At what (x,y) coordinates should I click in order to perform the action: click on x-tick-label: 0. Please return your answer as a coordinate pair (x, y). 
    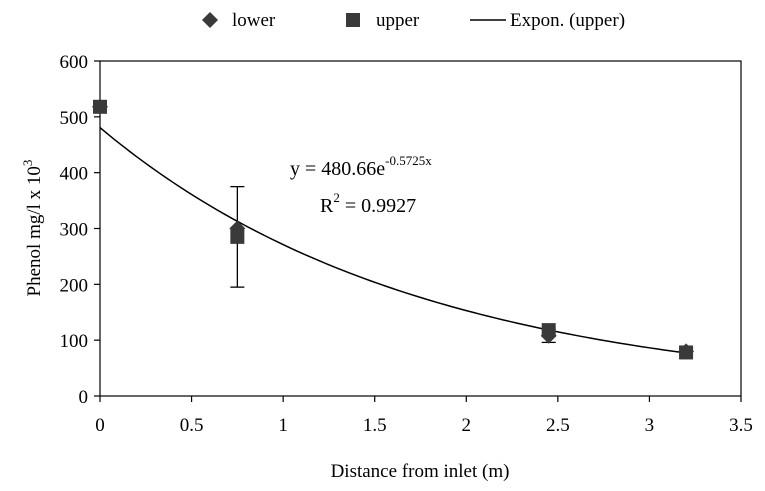
    Looking at the image, I should click on (100, 425).